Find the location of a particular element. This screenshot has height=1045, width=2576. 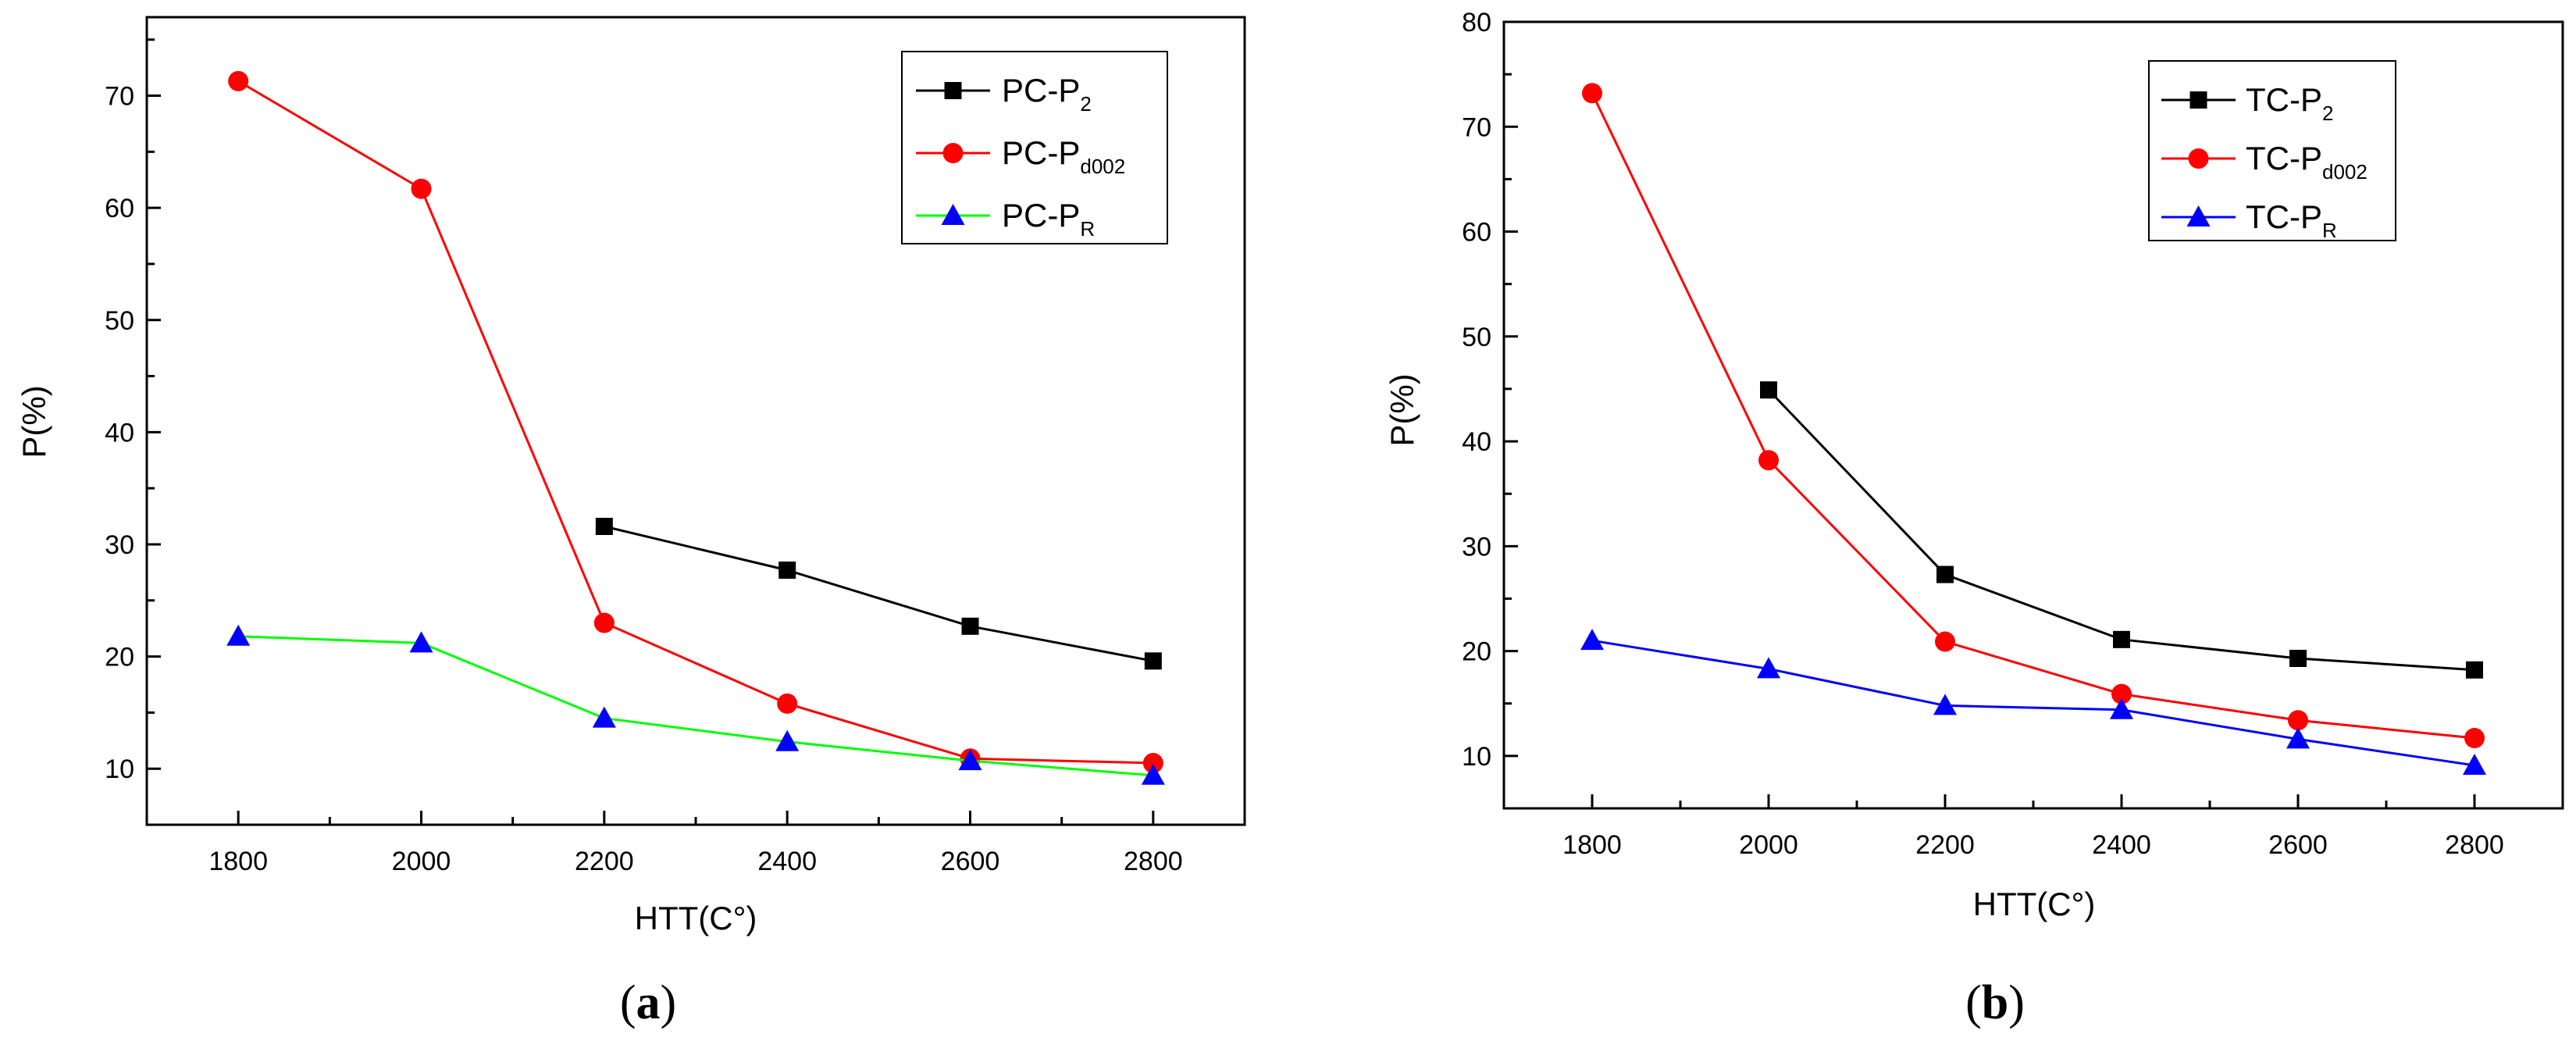

legend-entry: TC-P2 is located at coordinates (2247, 103).